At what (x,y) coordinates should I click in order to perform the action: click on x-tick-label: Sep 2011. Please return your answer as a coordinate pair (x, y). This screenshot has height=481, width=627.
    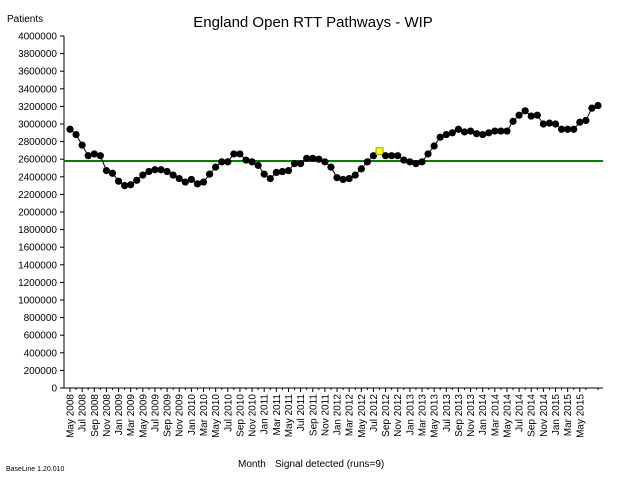
    Looking at the image, I should click on (313, 415).